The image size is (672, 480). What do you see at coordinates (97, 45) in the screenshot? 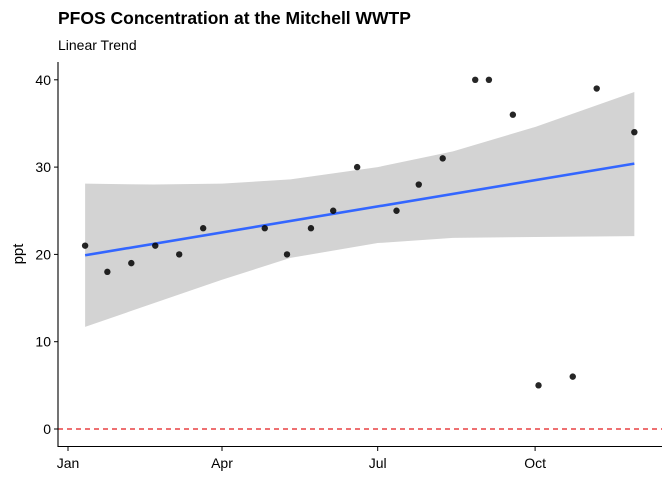
I see `chart-subtitle: Linear Trend` at bounding box center [97, 45].